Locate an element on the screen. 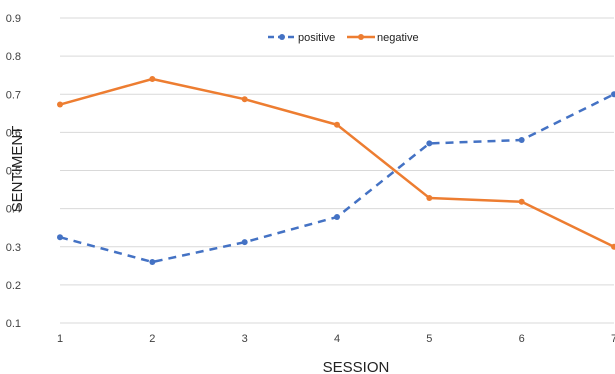 The width and height of the screenshot is (615, 374). x-tick-label: 4 is located at coordinates (337, 339).